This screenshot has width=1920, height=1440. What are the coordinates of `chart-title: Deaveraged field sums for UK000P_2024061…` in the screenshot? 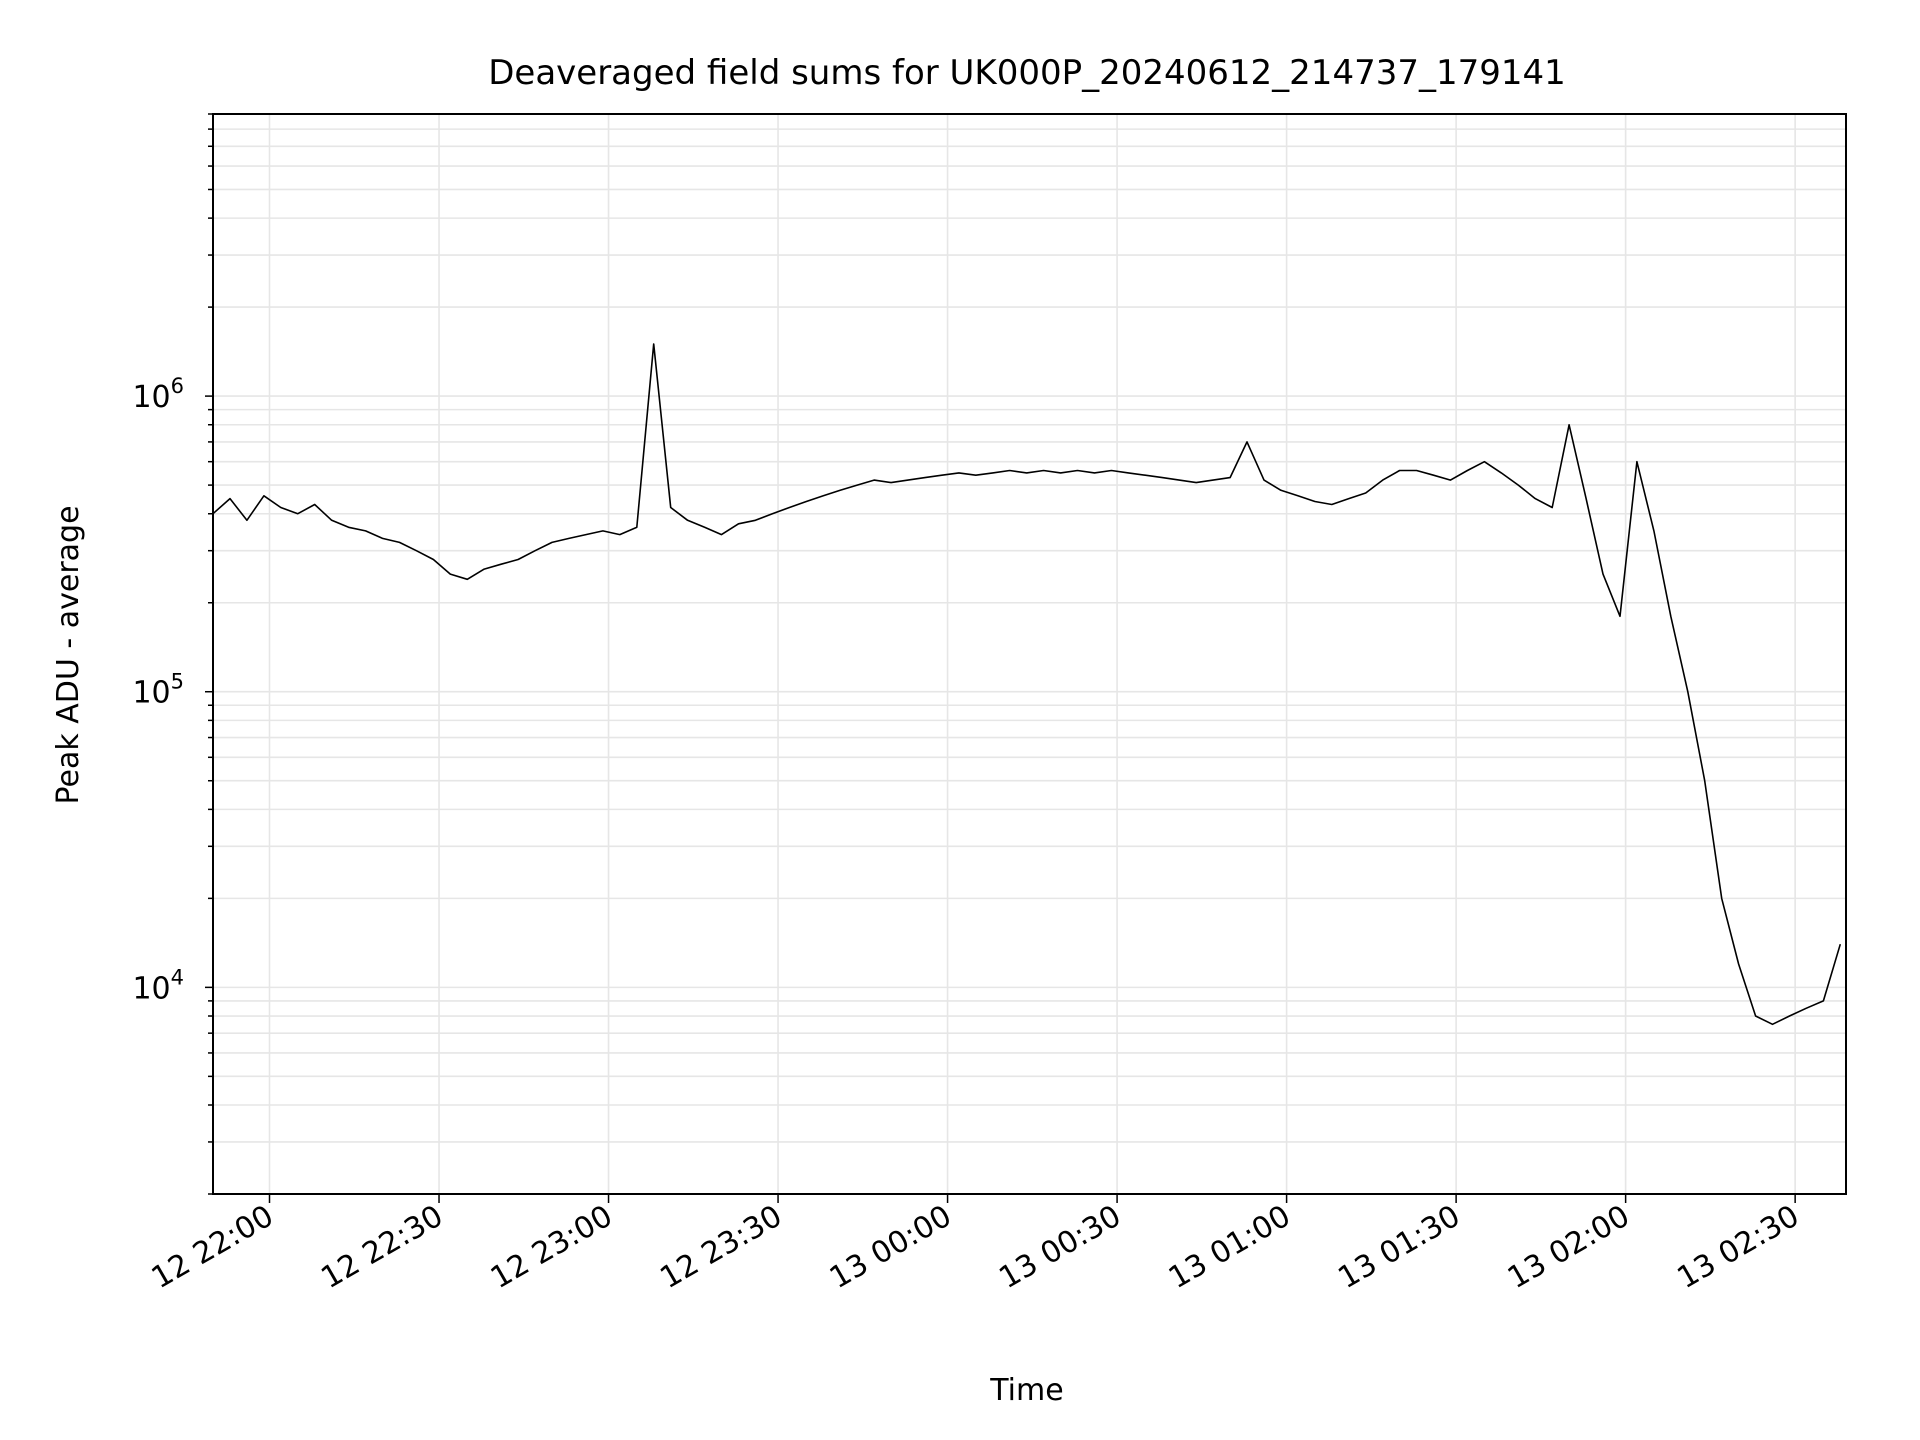 It's located at (1027, 73).